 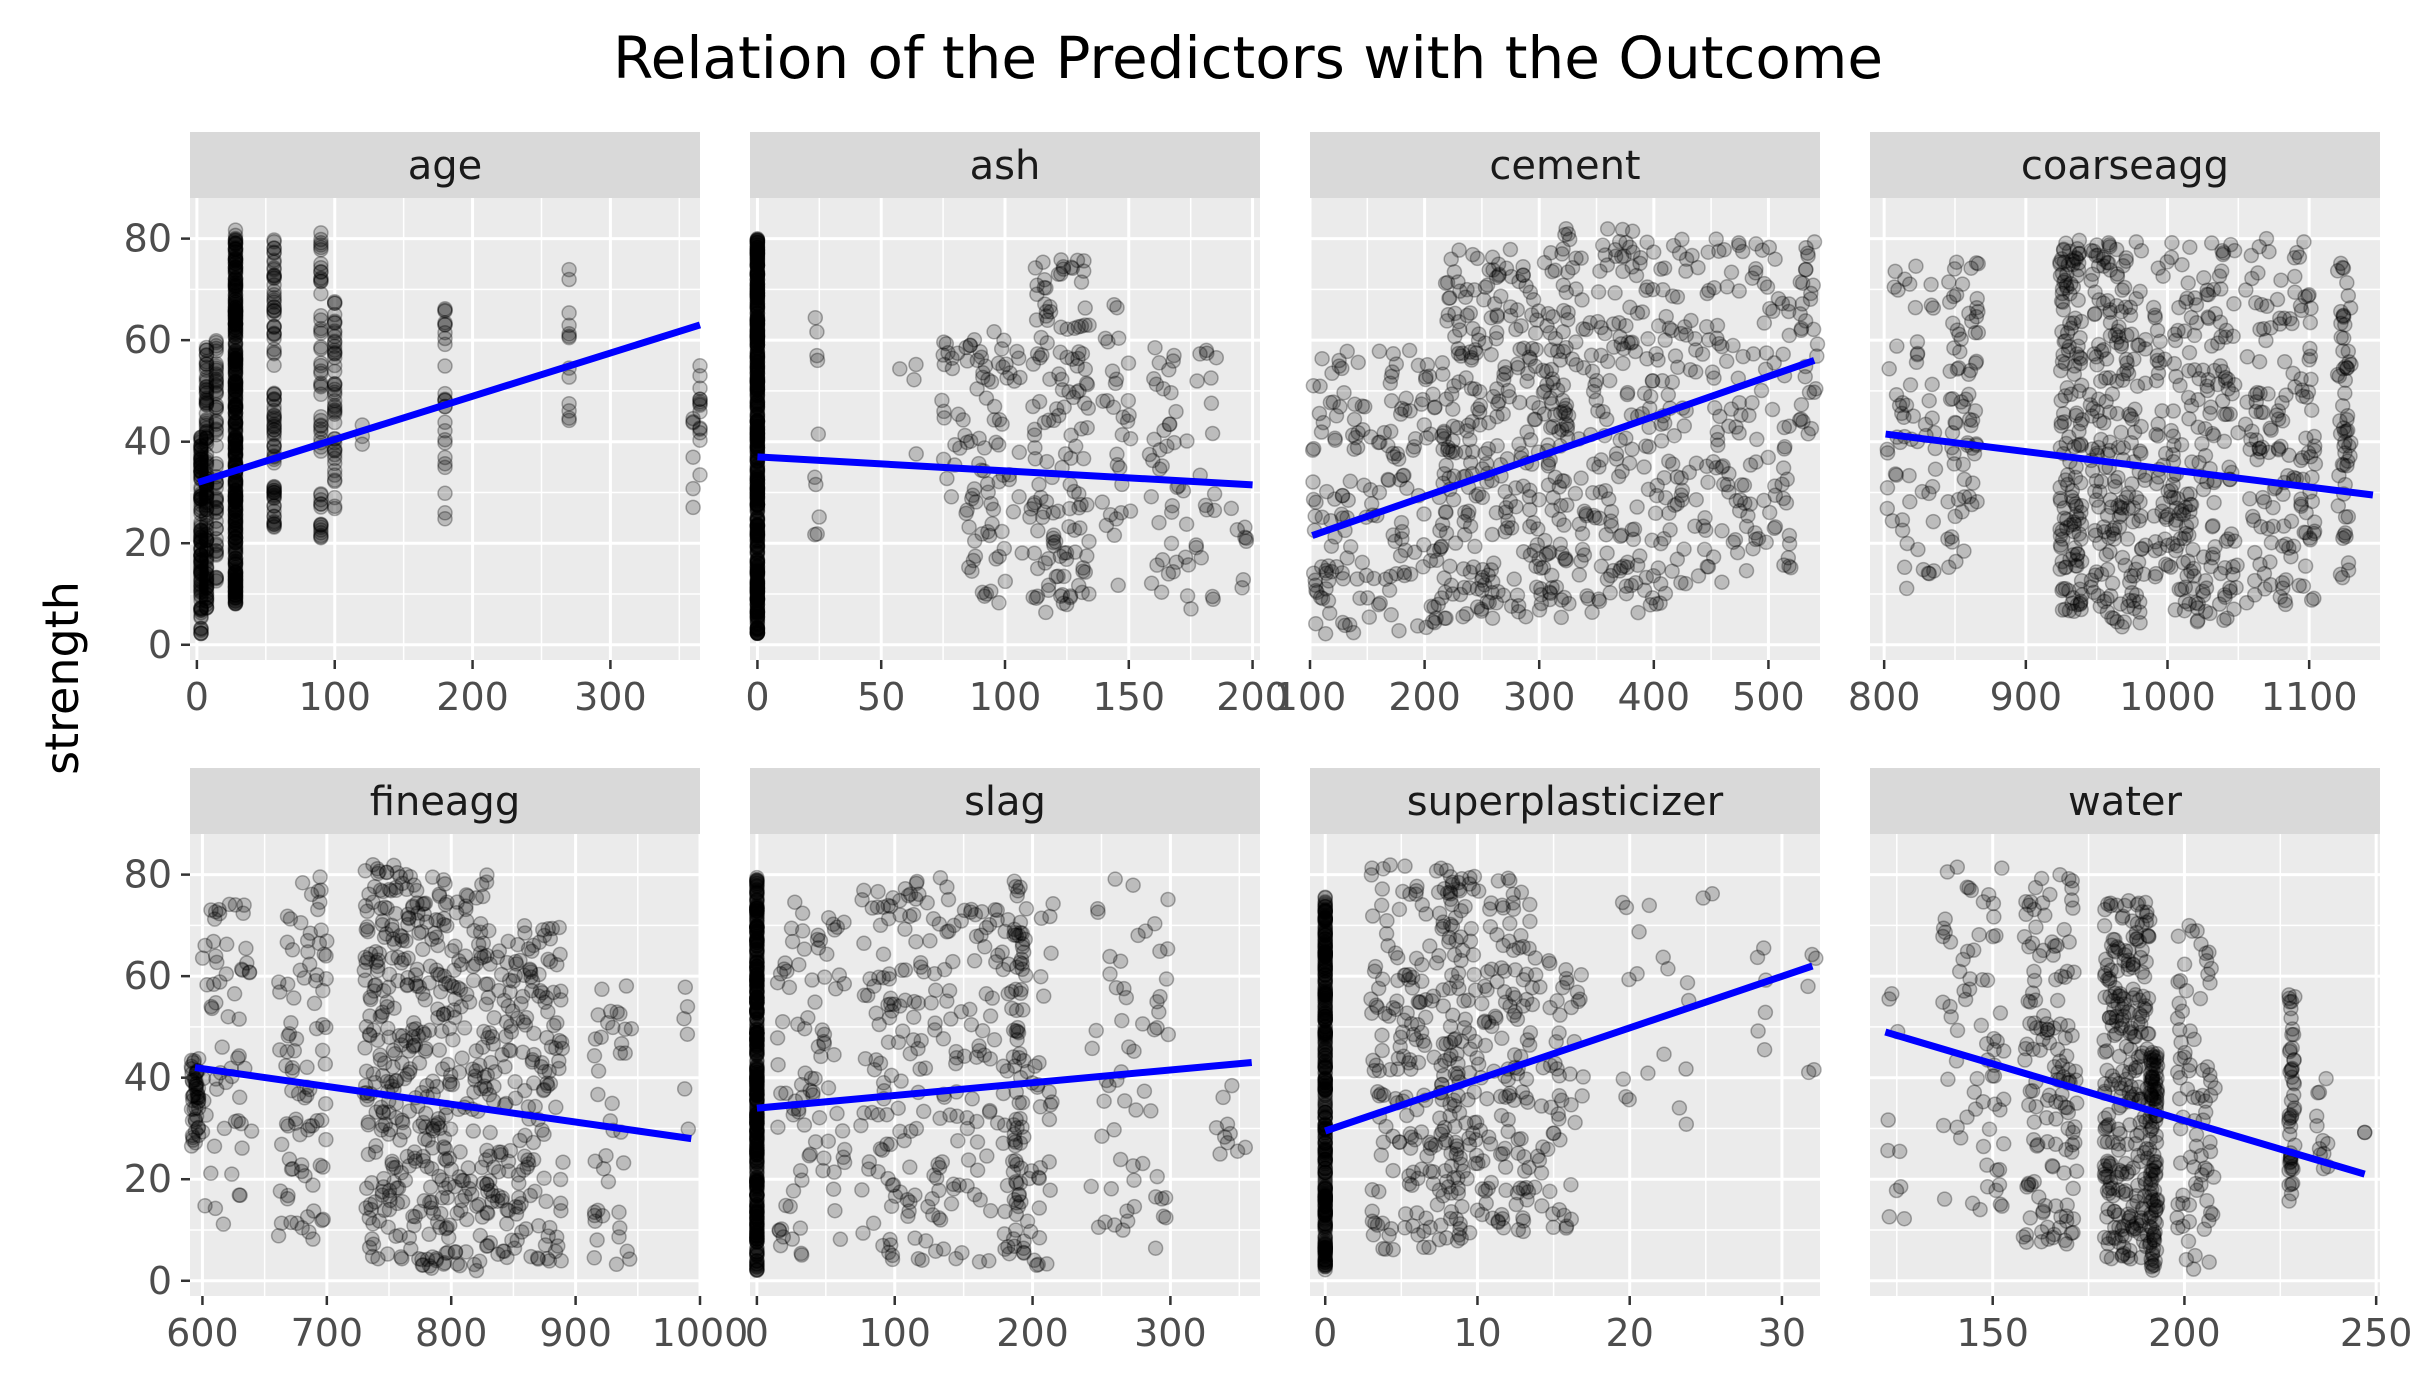 I want to click on y-tick-label: 20, so click(x=148, y=543).